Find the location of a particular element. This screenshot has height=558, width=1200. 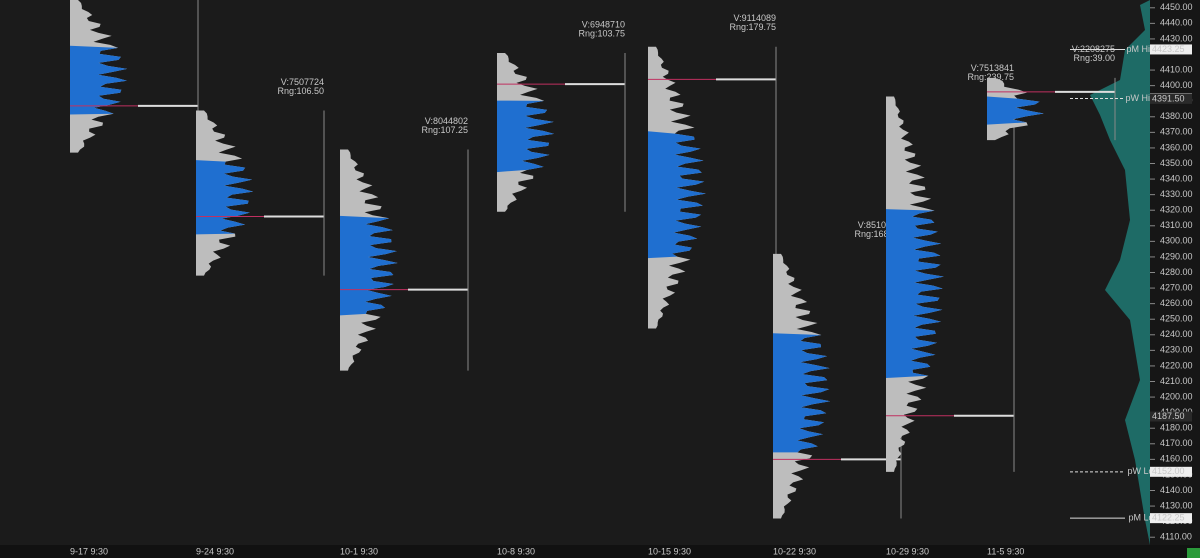

y-tick-label: 4400.00 is located at coordinates (1176, 85).